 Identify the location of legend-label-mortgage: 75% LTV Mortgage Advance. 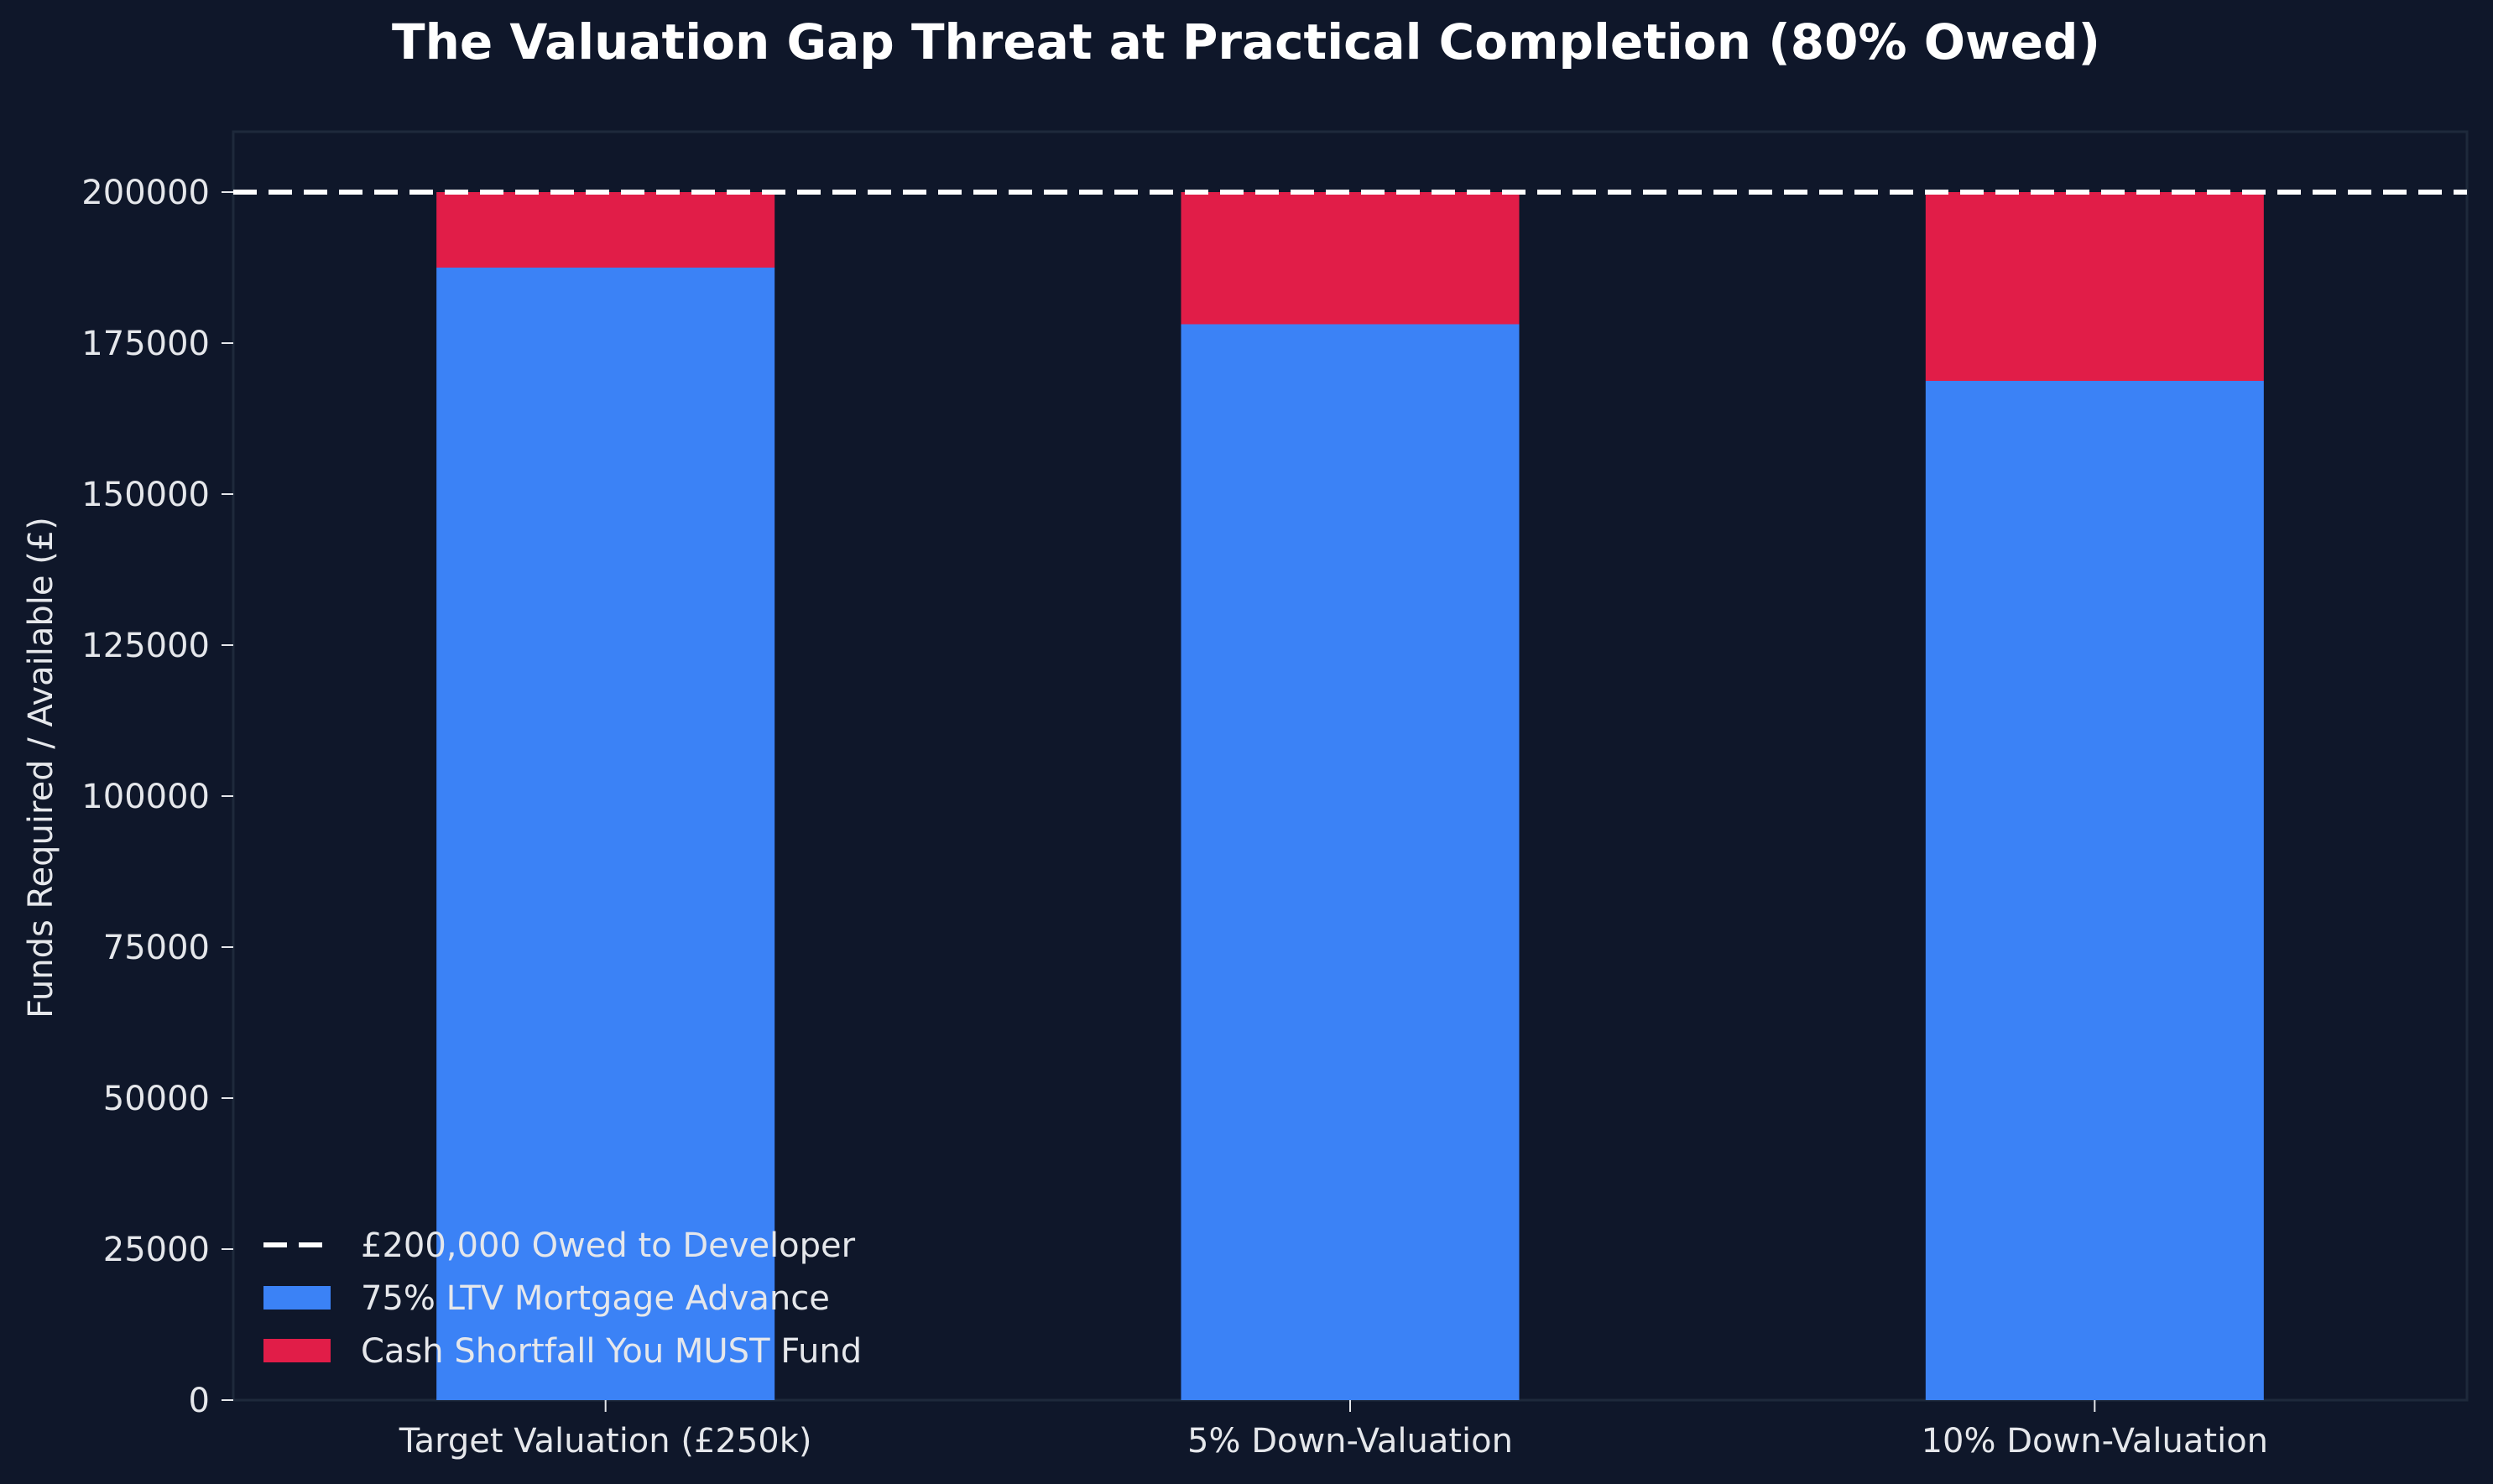
(595, 1298).